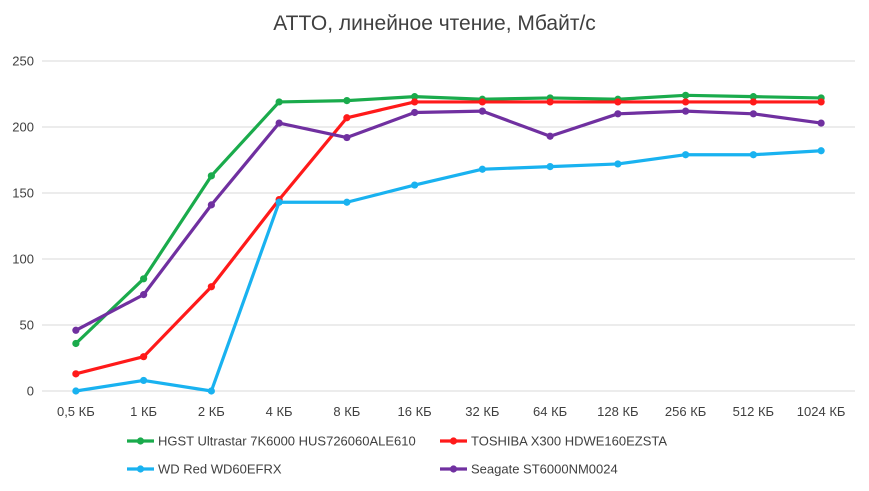 This screenshot has width=869, height=491. What do you see at coordinates (550, 411) in the screenshot?
I see `x-tick-label: 64 КБ` at bounding box center [550, 411].